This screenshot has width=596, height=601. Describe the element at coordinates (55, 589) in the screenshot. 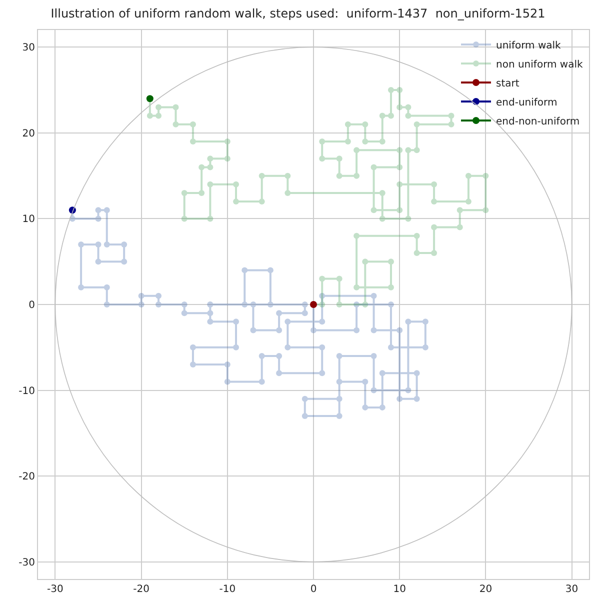

I see `x-tick-label: -30` at that location.